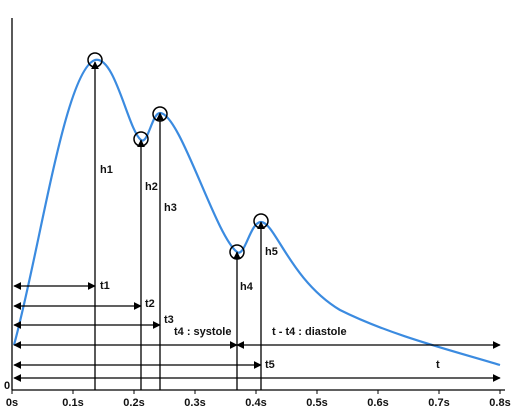  I want to click on interval-label: t1, so click(105, 286).